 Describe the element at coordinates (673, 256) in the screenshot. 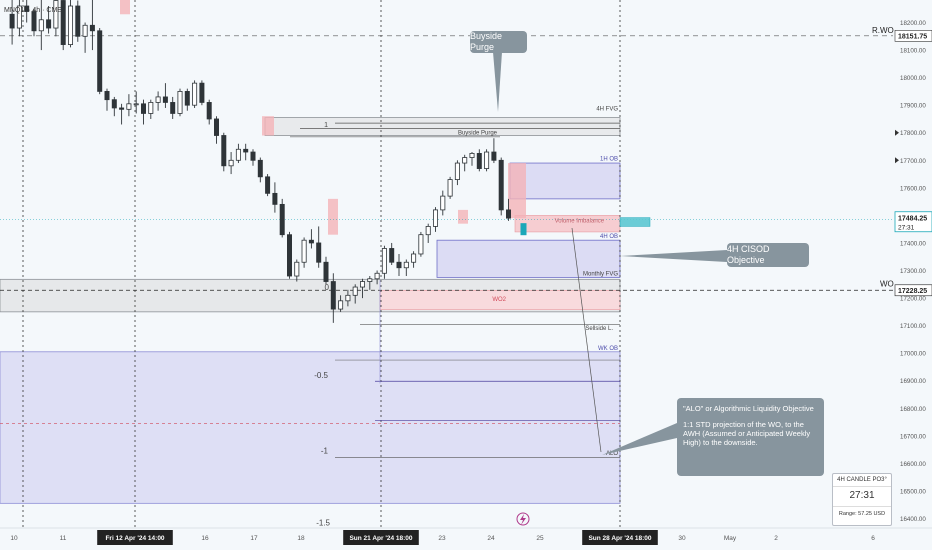

I see `cisod-pointer` at that location.